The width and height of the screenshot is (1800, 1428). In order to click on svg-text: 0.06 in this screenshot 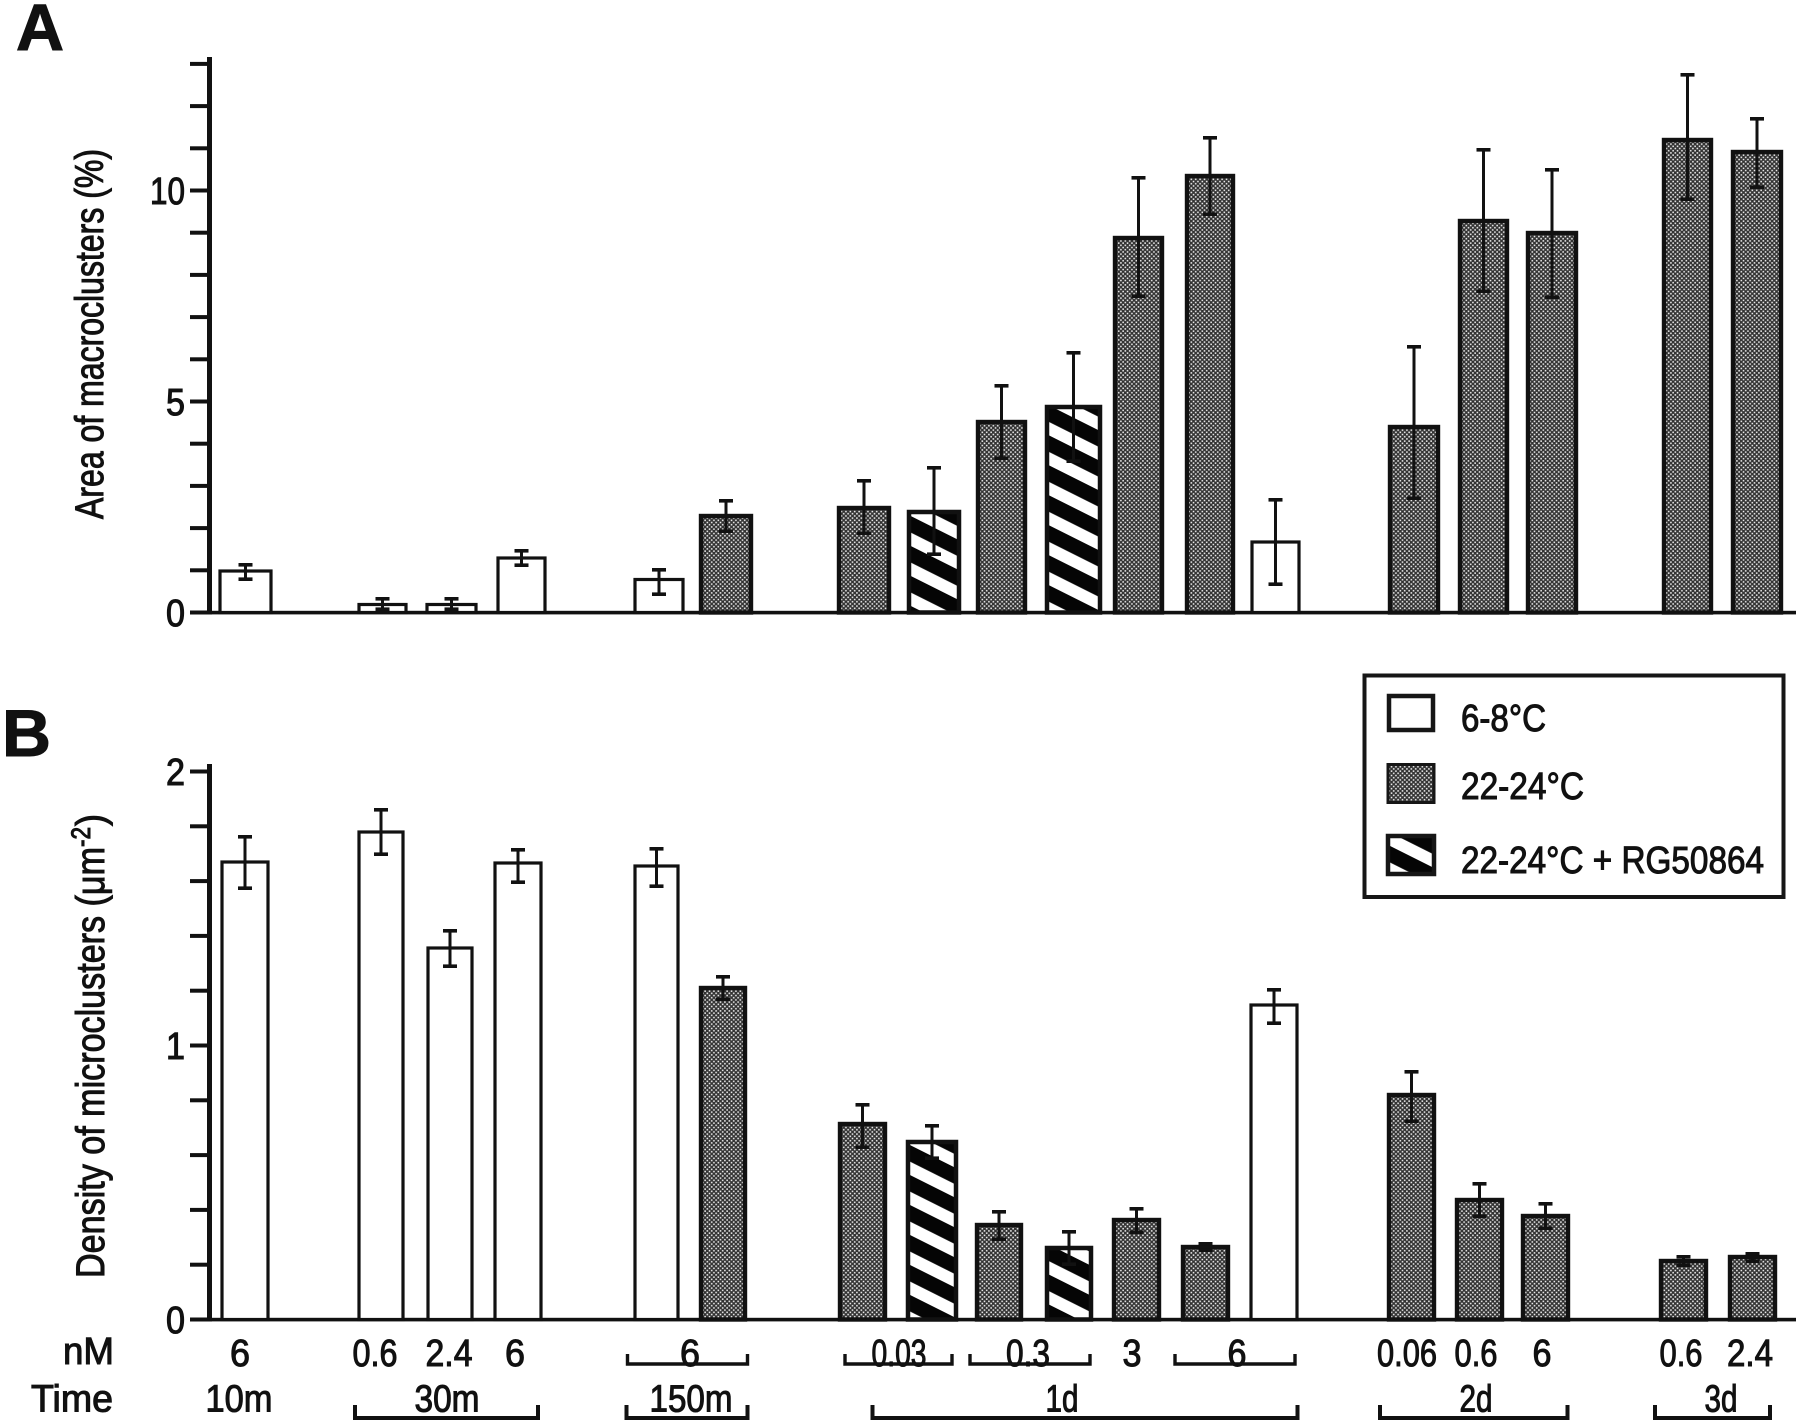, I will do `click(1407, 1354)`.